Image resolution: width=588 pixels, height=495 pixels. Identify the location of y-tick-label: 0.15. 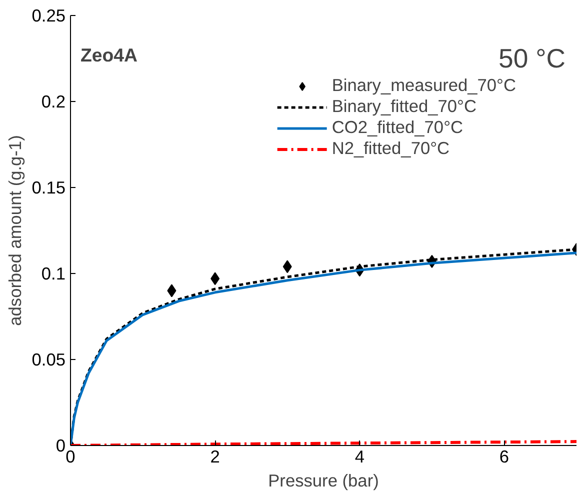
(49, 188).